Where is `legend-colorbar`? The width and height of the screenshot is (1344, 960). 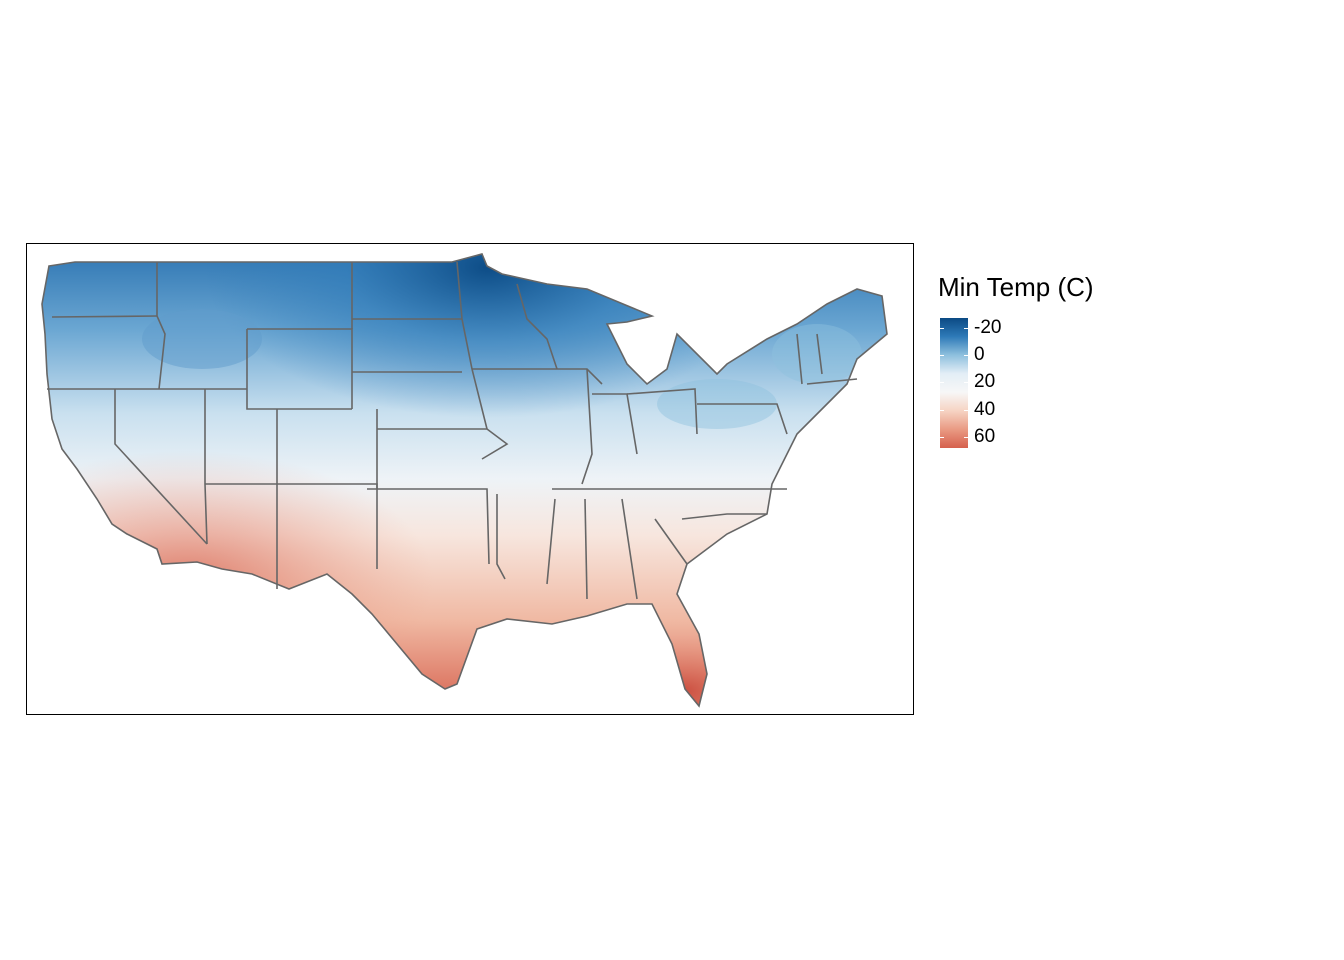
legend-colorbar is located at coordinates (954, 383).